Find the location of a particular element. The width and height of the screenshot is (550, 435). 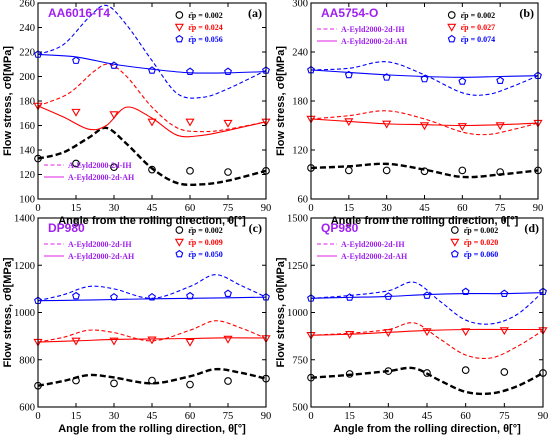

y-tick-label: 1000 is located at coordinates (24, 313).